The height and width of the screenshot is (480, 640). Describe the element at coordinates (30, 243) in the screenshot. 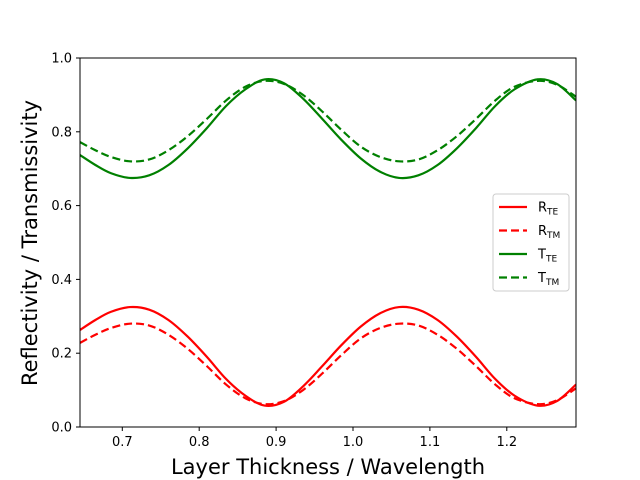

I see `y-axis-label: Reflectivity / Transmissivity` at that location.